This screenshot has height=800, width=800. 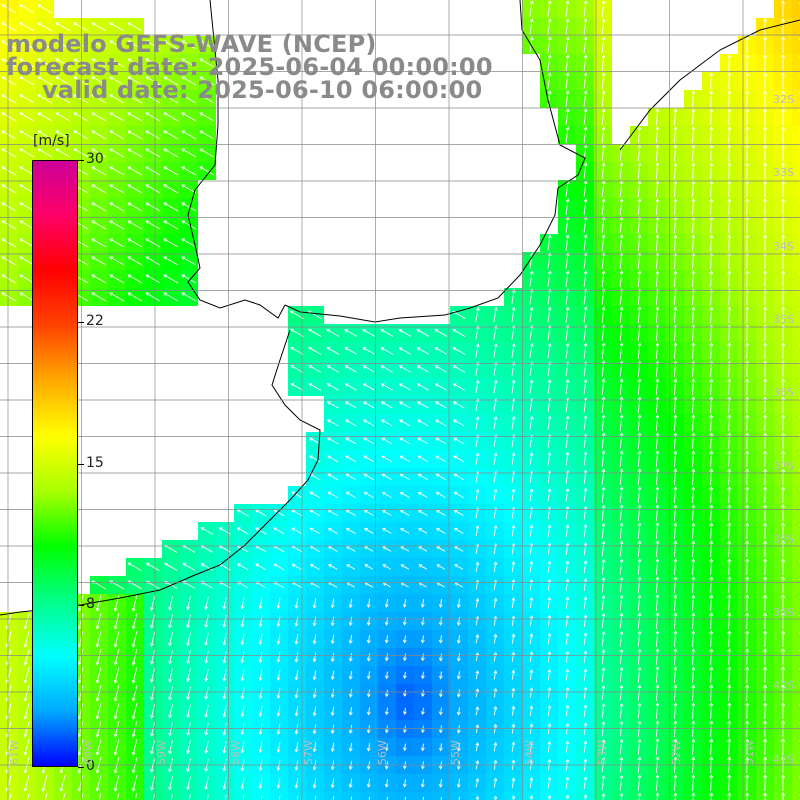 I want to click on longitude-label: 57W, so click(x=308, y=752).